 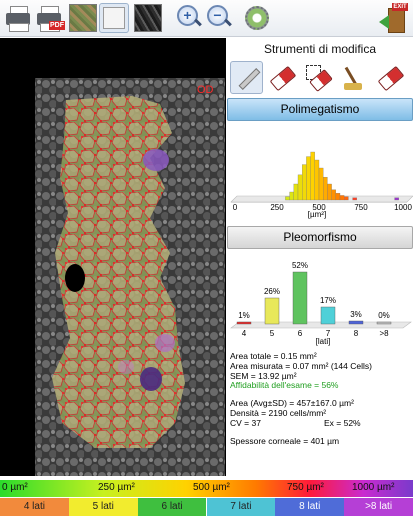 I want to click on legend-area-1000: 1000 µm², so click(x=373, y=487).